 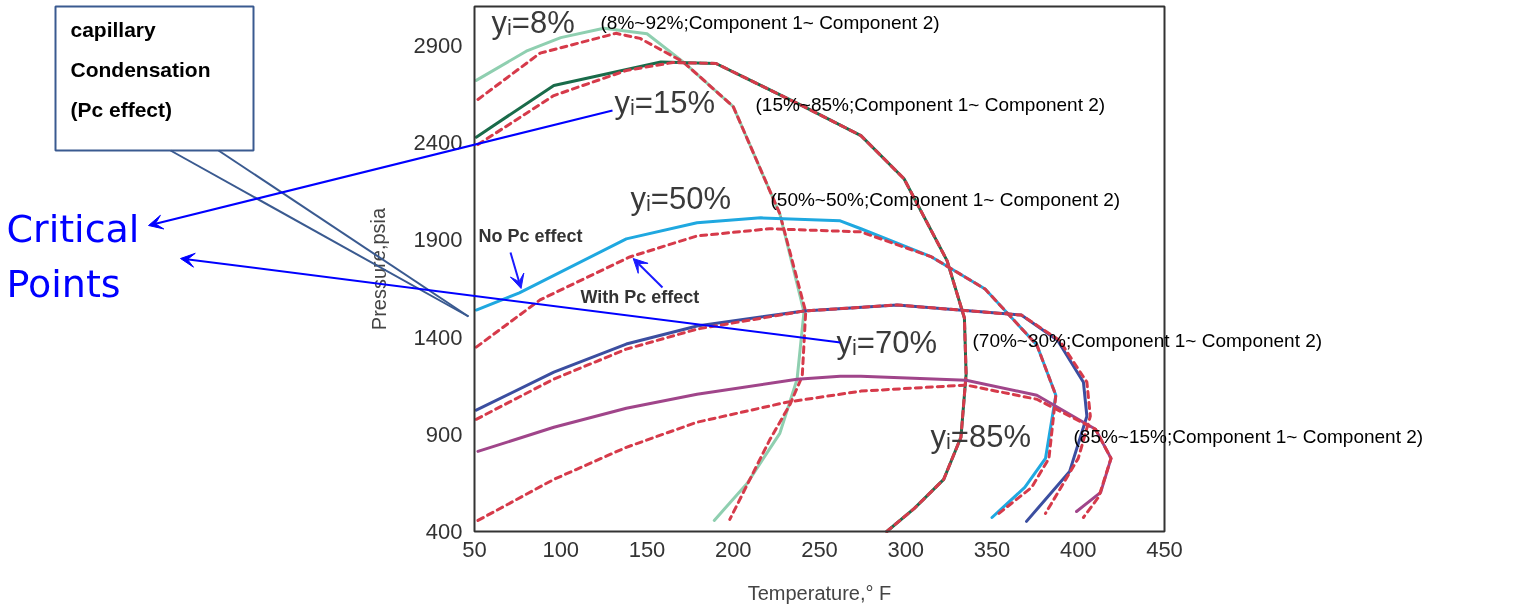 What do you see at coordinates (681, 198) in the screenshot?
I see `annotation: yᵢ=50%` at bounding box center [681, 198].